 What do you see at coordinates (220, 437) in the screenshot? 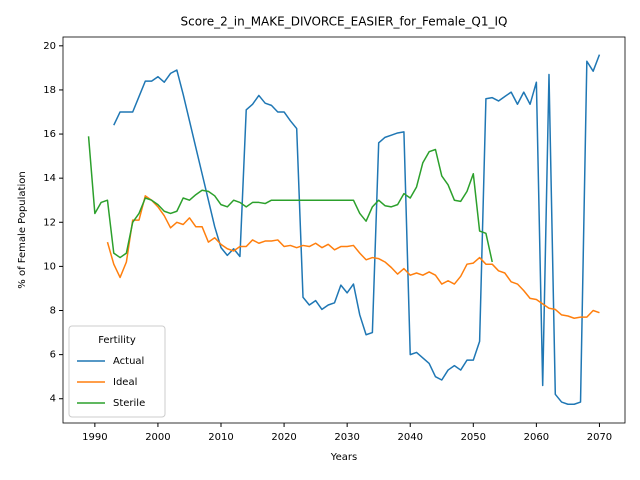
I see `x-tick-label: 2010` at bounding box center [220, 437].